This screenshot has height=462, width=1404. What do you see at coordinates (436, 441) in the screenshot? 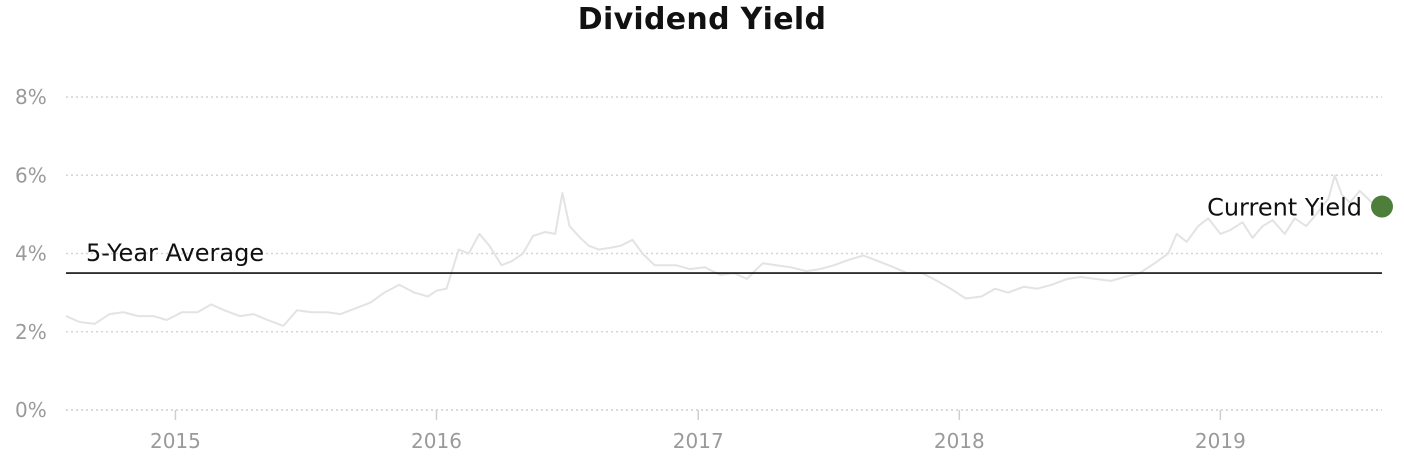
I see `x-tick-label: 2016` at bounding box center [436, 441].